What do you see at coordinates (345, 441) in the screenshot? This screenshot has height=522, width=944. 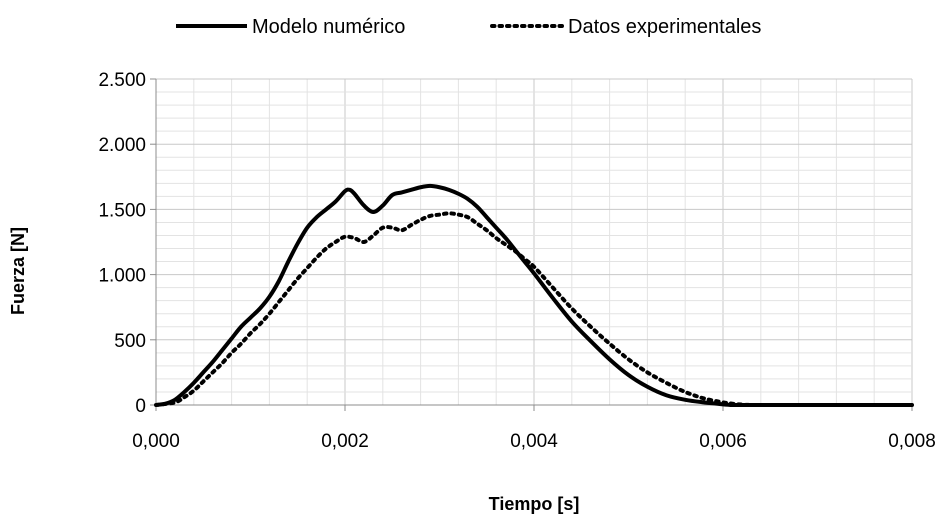 I see `x-tick-label: 0,002` at bounding box center [345, 441].